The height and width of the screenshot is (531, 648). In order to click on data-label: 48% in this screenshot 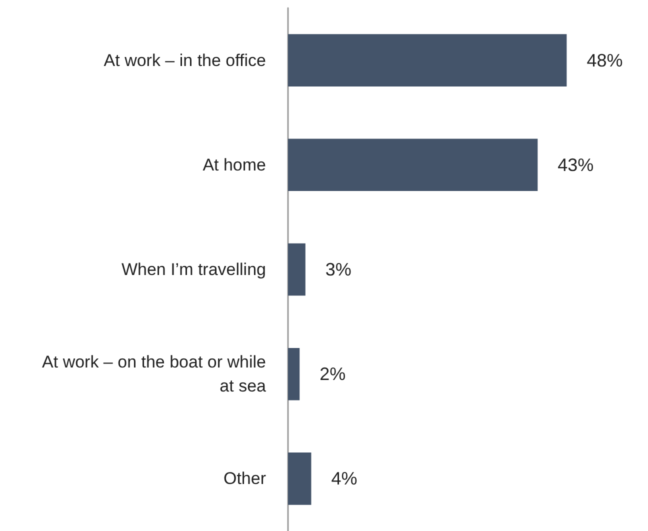, I will do `click(604, 60)`.